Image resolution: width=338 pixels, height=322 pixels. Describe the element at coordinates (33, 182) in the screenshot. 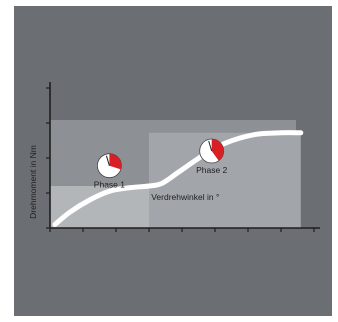

I see `y-axis-label: Drehmoment in Nm` at that location.